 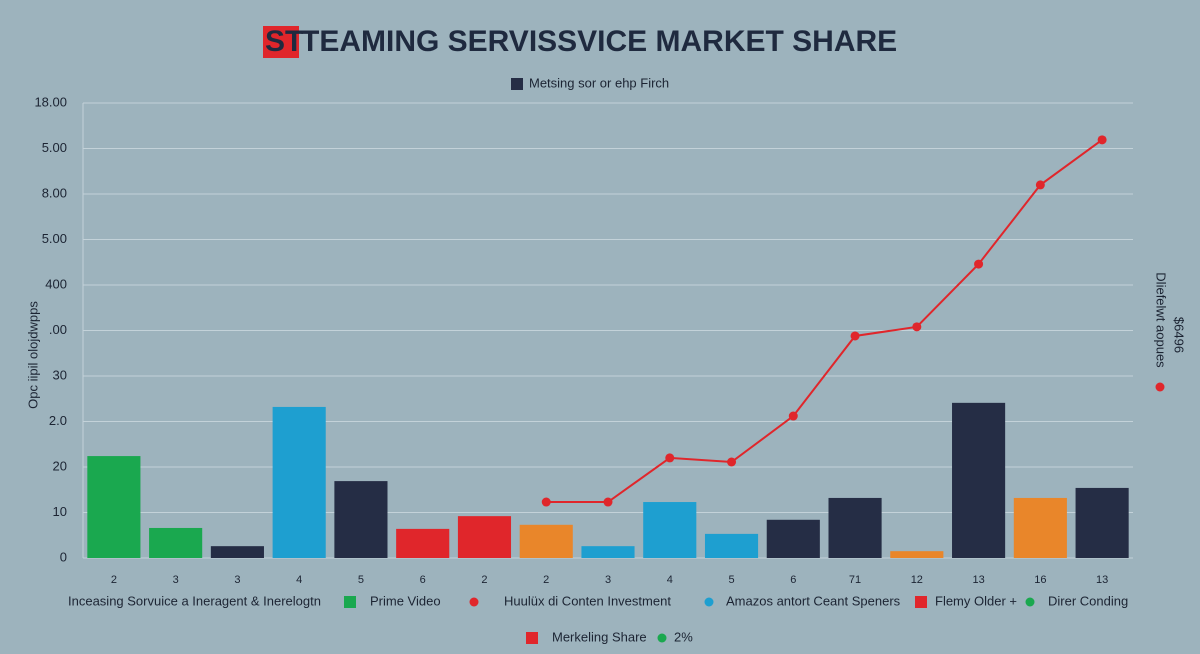 What do you see at coordinates (813, 600) in the screenshot?
I see `legend-label: Amazos antort Ceant Speners` at bounding box center [813, 600].